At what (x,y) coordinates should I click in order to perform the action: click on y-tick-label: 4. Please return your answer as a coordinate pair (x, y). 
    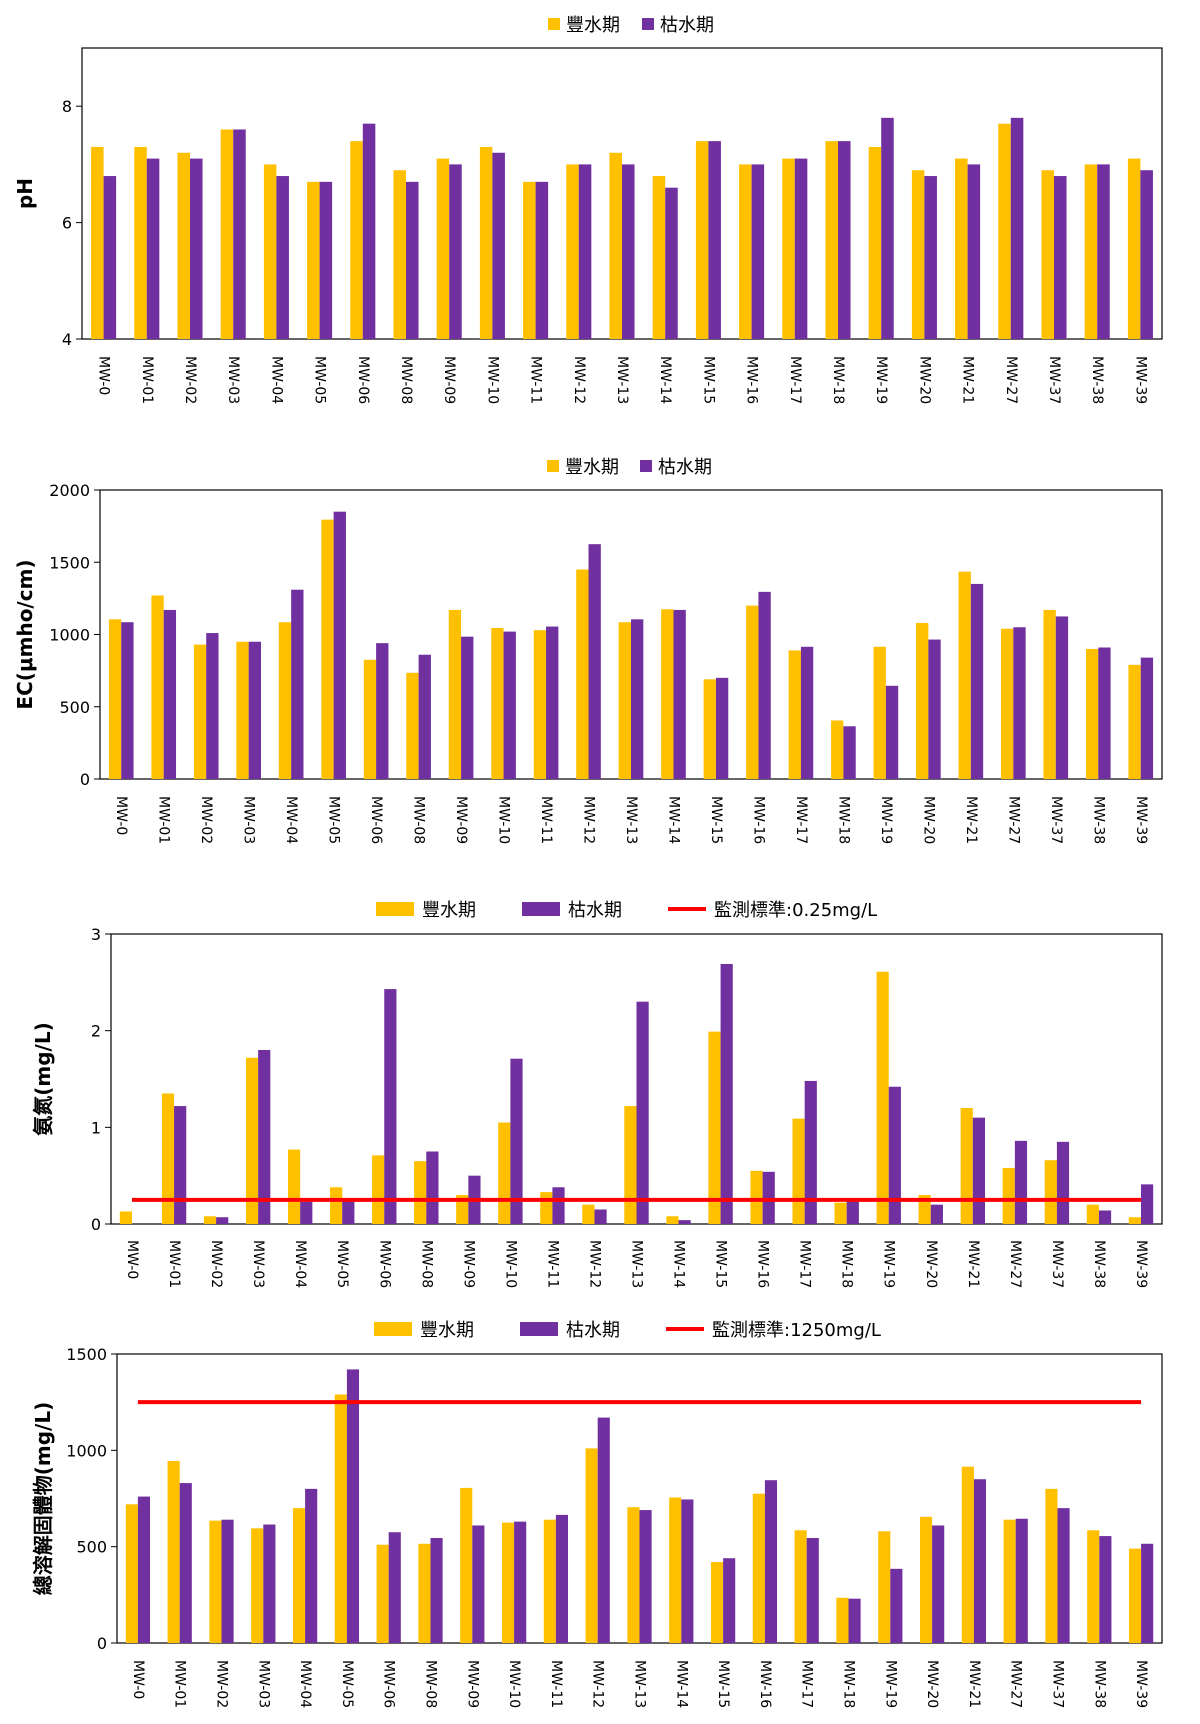
    Looking at the image, I should click on (67, 339).